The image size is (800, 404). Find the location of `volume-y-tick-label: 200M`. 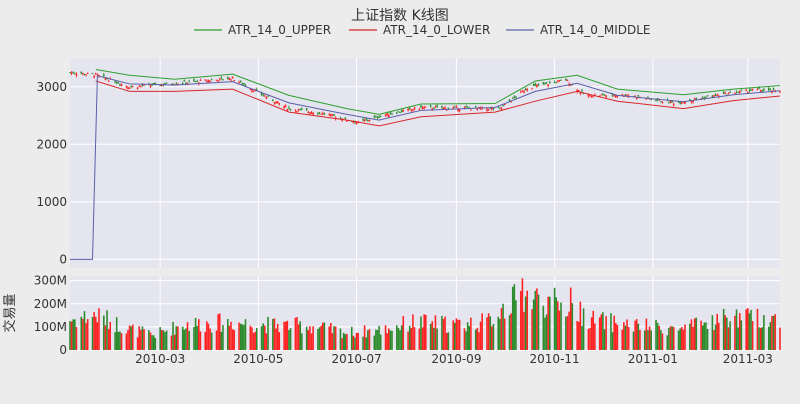

volume-y-tick-label: 200M is located at coordinates (50, 304).